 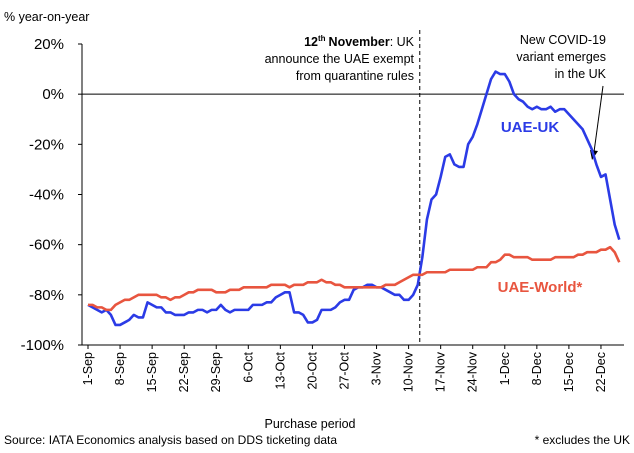 I want to click on y-tick-label: -40%, so click(x=46, y=195).